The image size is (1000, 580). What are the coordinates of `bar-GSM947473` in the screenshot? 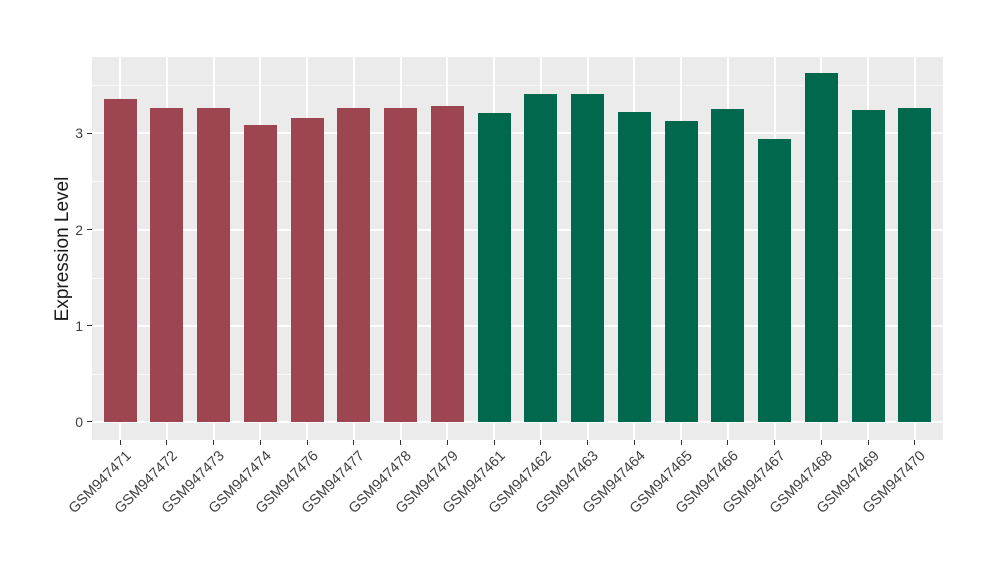 It's located at (214, 265).